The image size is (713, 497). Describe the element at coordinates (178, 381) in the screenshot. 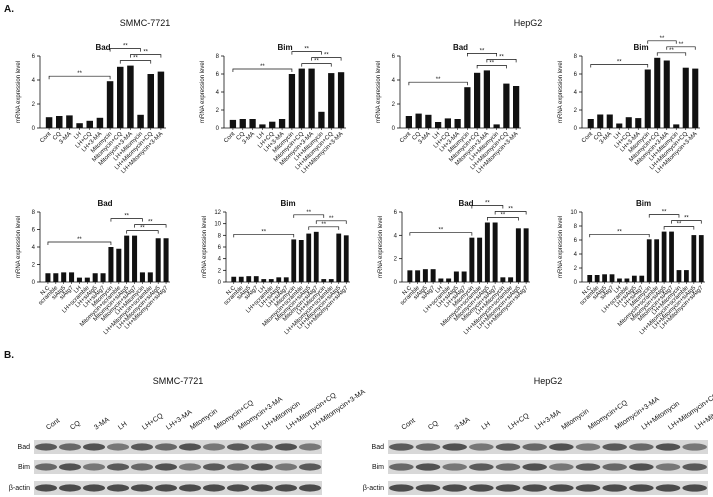

I see `blot-title: SMMC-7721` at that location.